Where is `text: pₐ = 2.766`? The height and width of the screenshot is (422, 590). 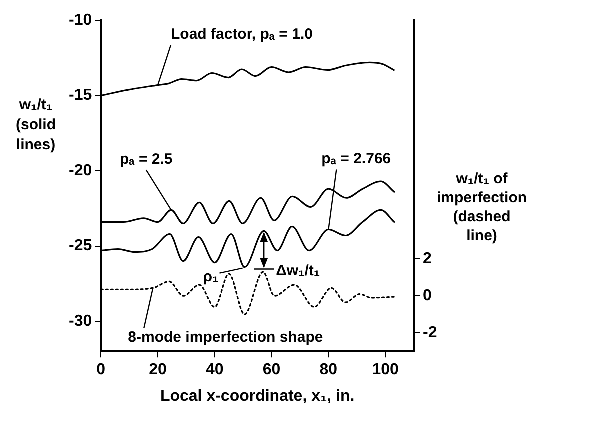
text: pₐ = 2.766 is located at coordinates (357, 159).